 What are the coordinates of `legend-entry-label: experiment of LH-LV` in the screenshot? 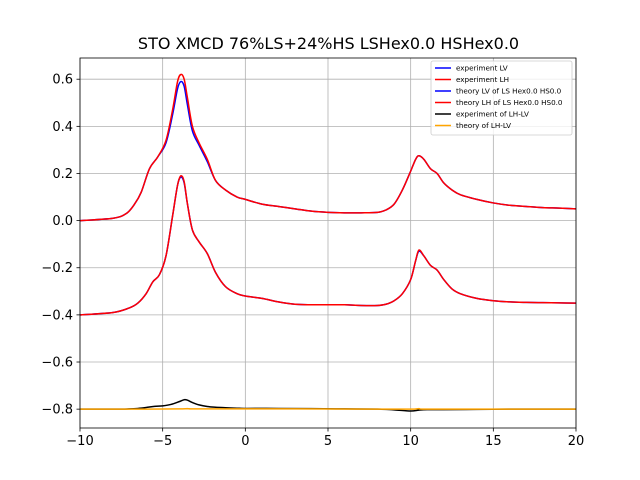 It's located at (492, 114).